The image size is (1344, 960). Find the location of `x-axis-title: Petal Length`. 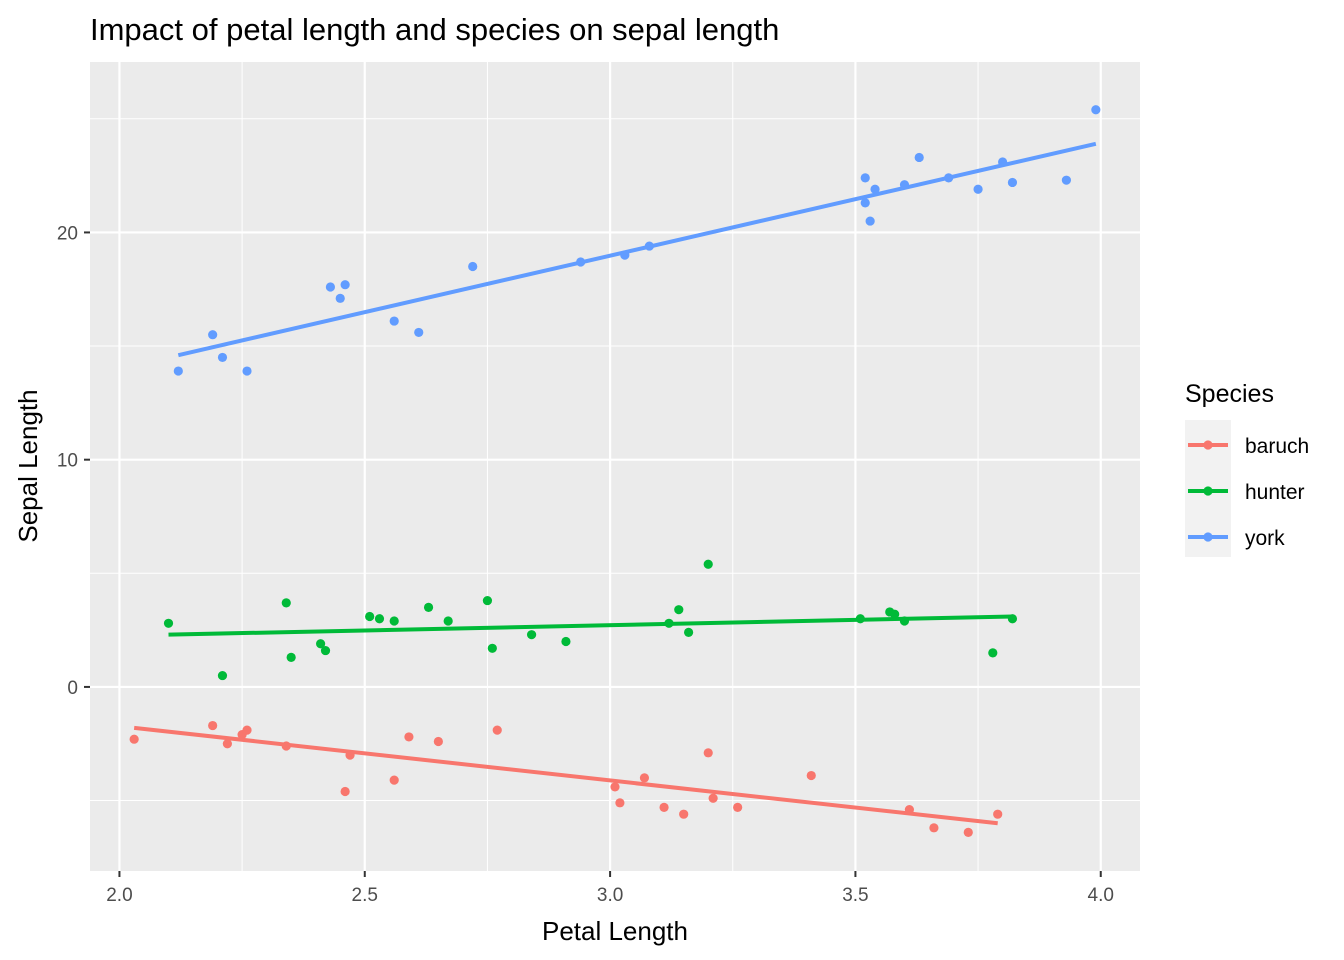

x-axis-title: Petal Length is located at coordinates (615, 931).